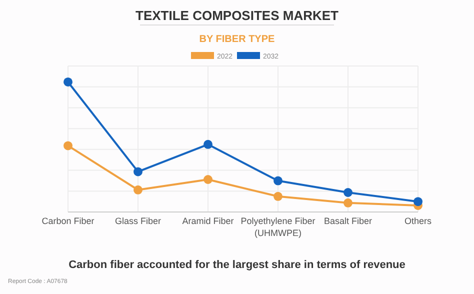 The image size is (474, 294). What do you see at coordinates (208, 221) in the screenshot?
I see `x-tick-label: Aramid Fiber` at bounding box center [208, 221].